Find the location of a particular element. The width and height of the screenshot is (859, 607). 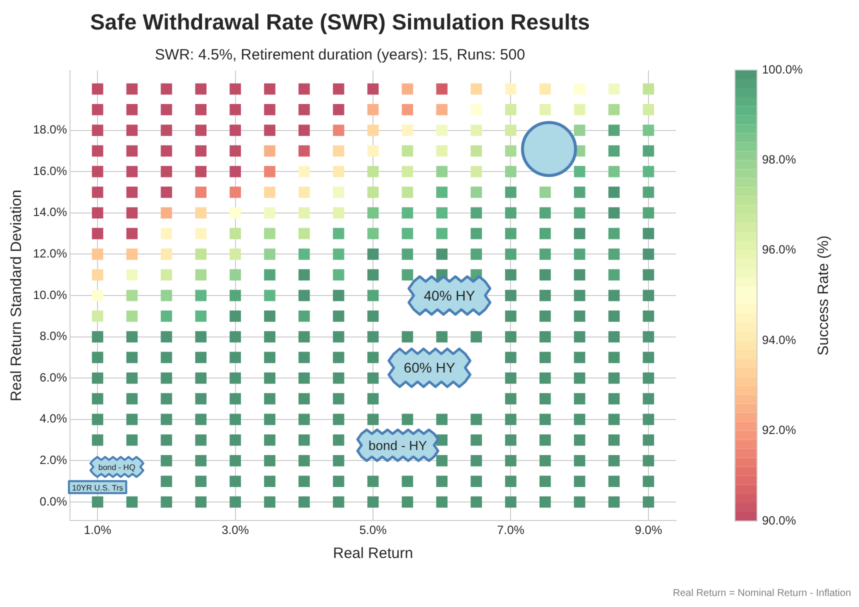

y-tick-label: 8.0% is located at coordinates (54, 336).